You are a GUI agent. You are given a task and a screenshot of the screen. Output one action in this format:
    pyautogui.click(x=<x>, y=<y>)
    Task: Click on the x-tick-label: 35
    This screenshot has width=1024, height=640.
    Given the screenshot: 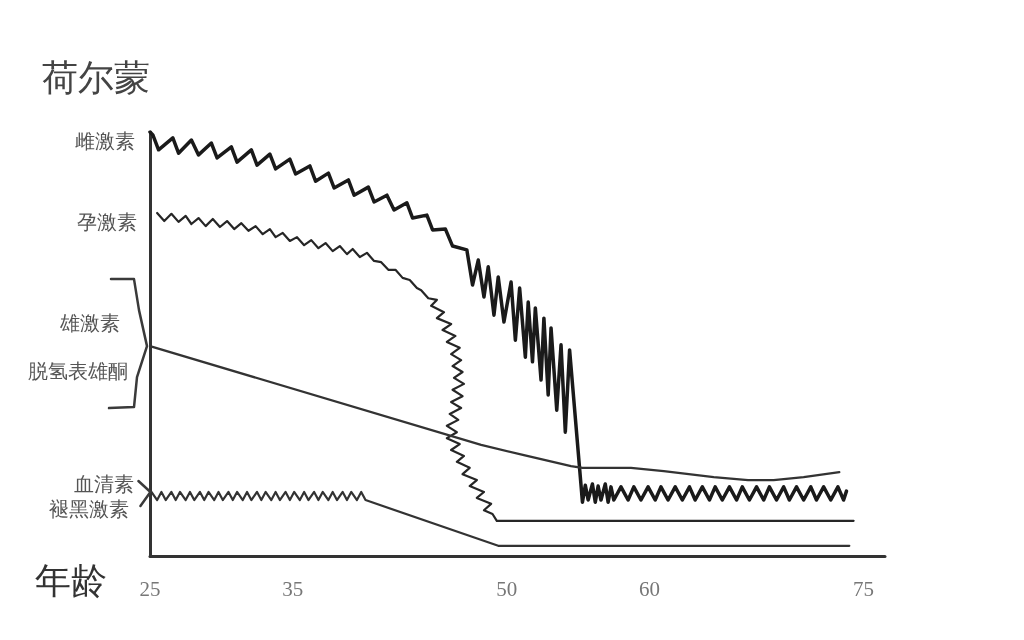 What is the action you would take?
    pyautogui.click(x=293, y=588)
    